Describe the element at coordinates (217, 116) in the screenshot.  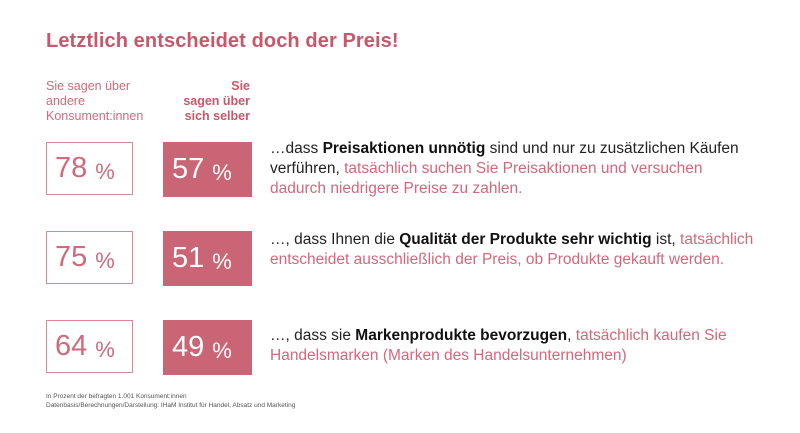
I see `header-self-line: sich selber` at that location.